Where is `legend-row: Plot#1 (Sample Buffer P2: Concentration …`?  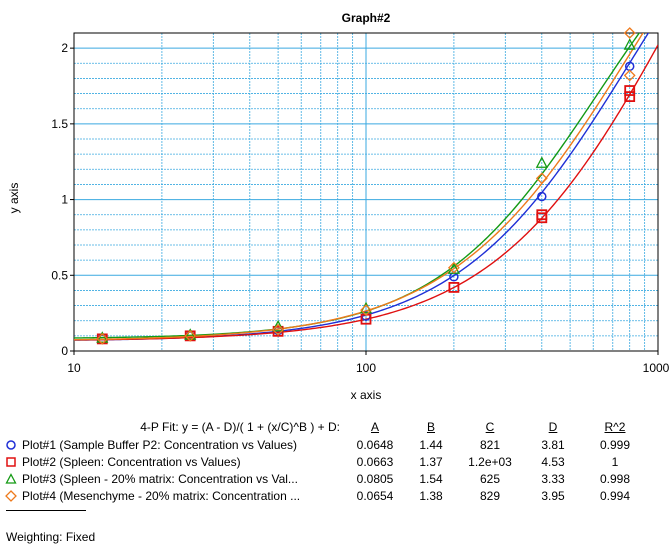
legend-row: Plot#1 (Sample Buffer P2: Concentration … is located at coordinates (336, 446).